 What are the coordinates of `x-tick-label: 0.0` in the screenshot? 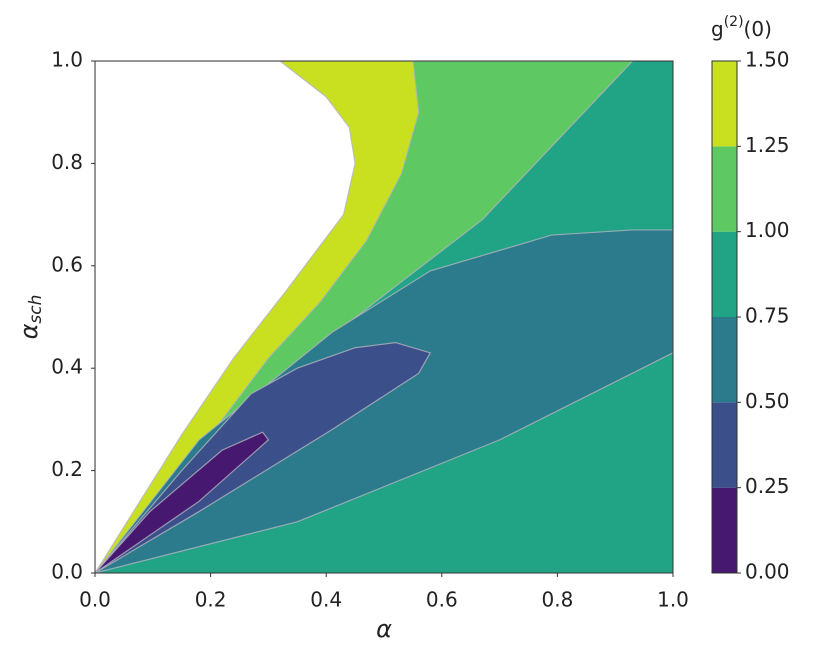 It's located at (95, 600).